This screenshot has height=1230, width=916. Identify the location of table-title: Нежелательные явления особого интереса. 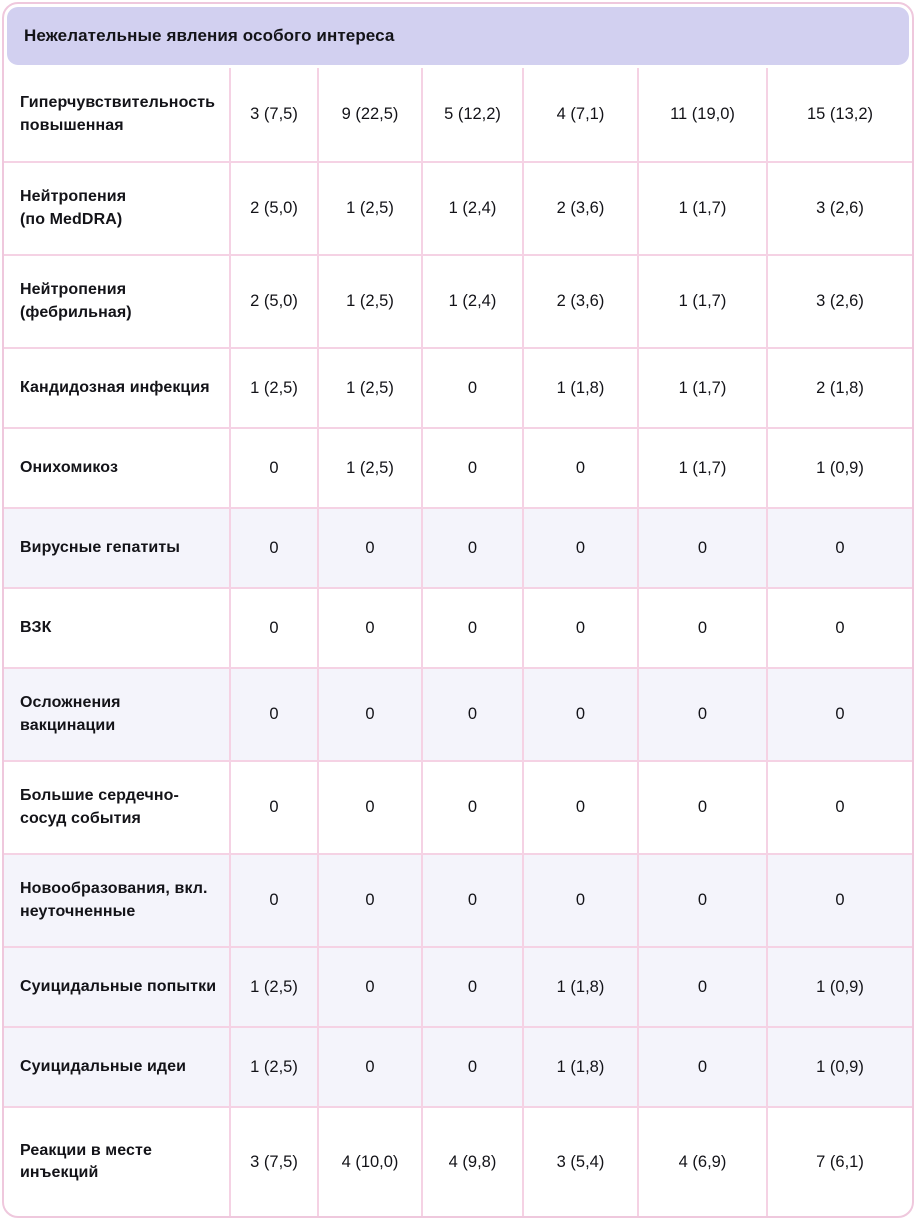
(209, 35).